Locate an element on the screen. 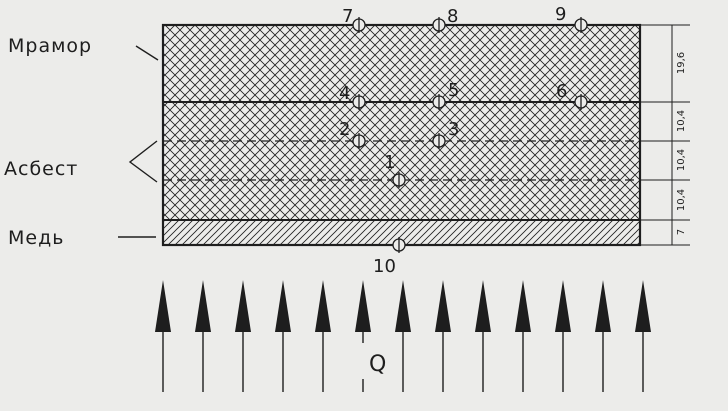  point-label-4: 4 is located at coordinates (344, 93).